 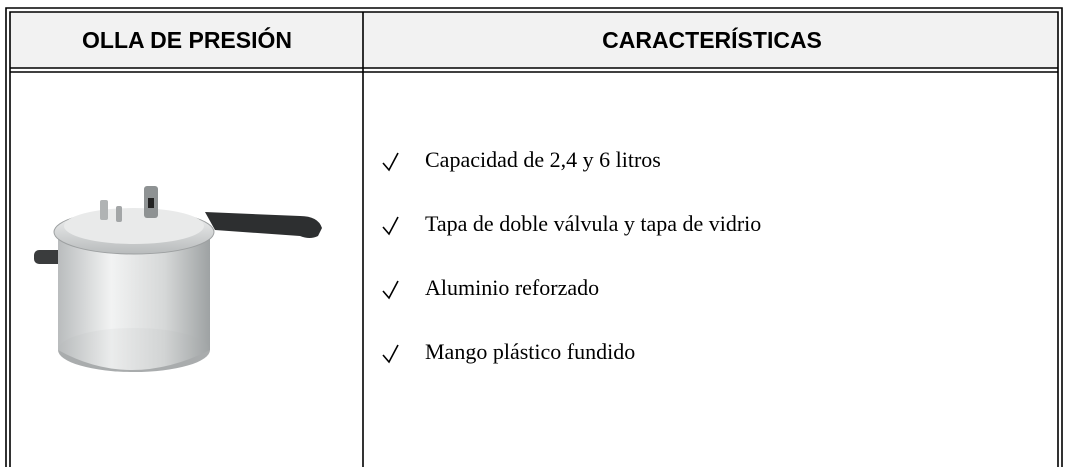 What do you see at coordinates (593, 223) in the screenshot?
I see `feature-item: Tapa de doble válvula y tapa de vidrio` at bounding box center [593, 223].